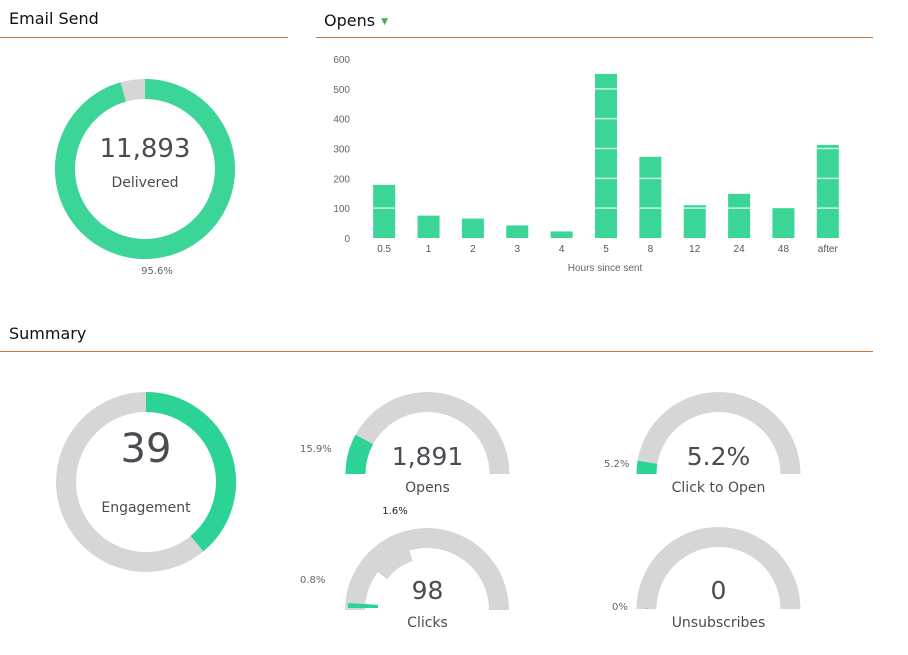  What do you see at coordinates (436, 351) in the screenshot?
I see `summary-divider` at bounding box center [436, 351].